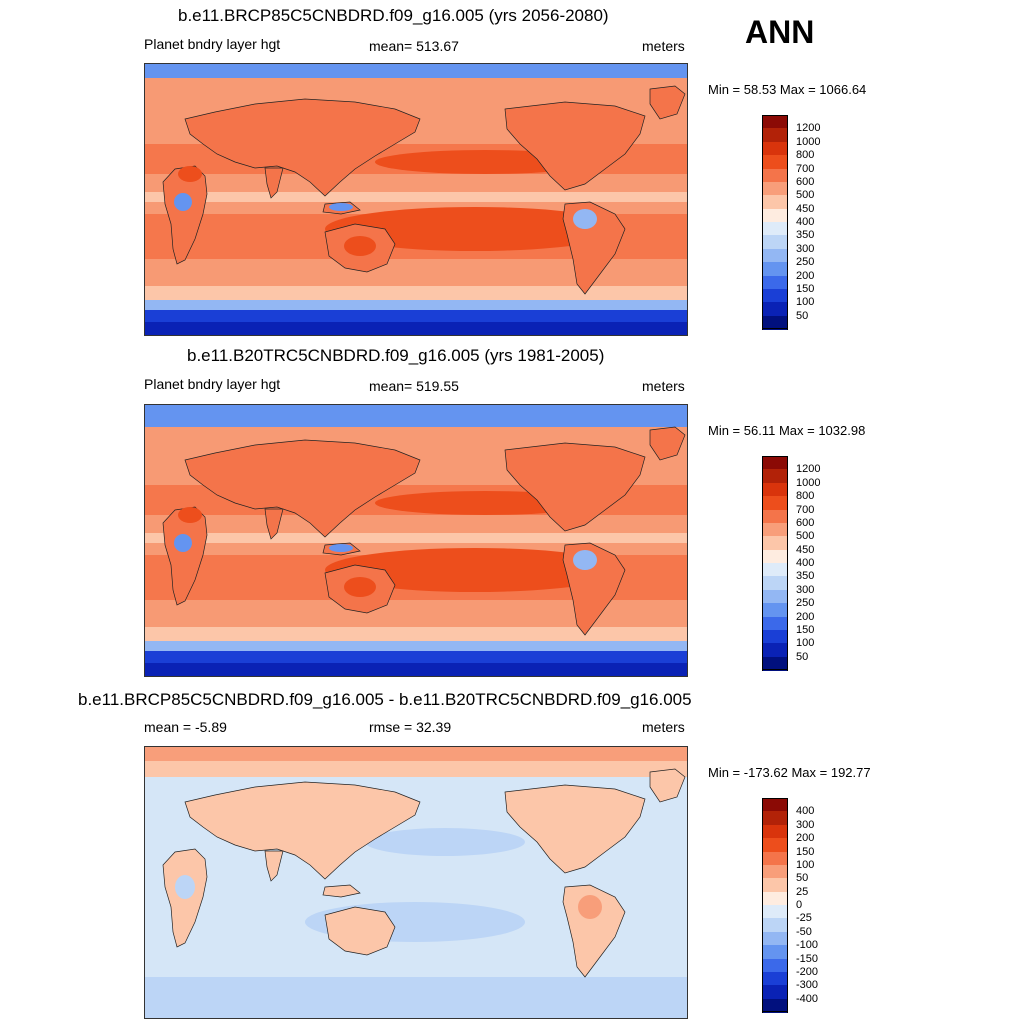  I want to click on colorbar-tick-label: -200, so click(807, 971).